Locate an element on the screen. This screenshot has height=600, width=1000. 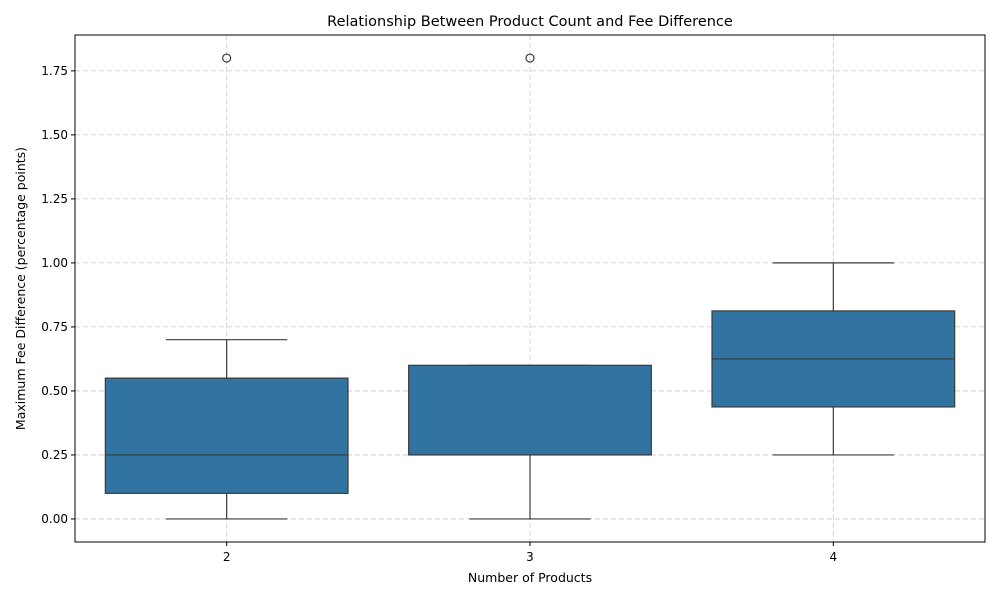
y-tick-label: 1.75 is located at coordinates (54, 71).